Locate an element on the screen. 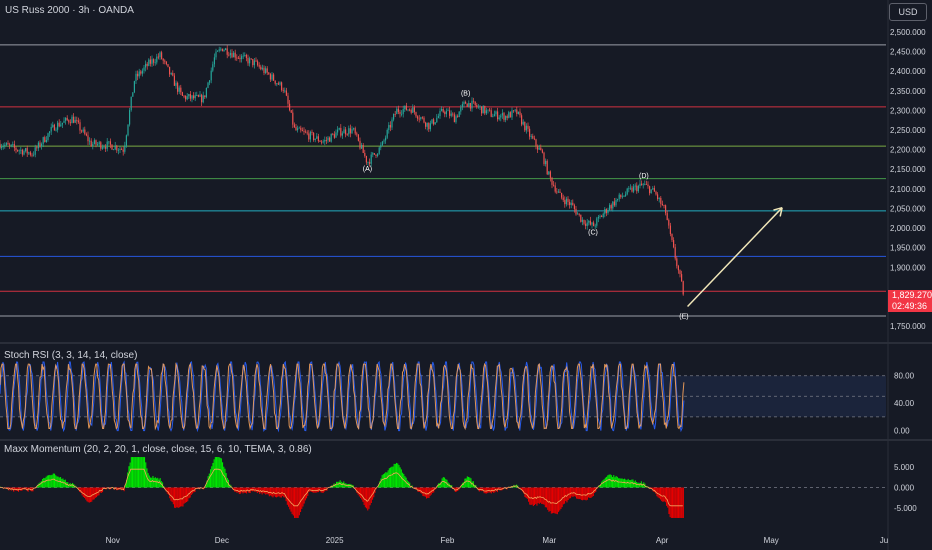  wave-label: (C) is located at coordinates (593, 233).